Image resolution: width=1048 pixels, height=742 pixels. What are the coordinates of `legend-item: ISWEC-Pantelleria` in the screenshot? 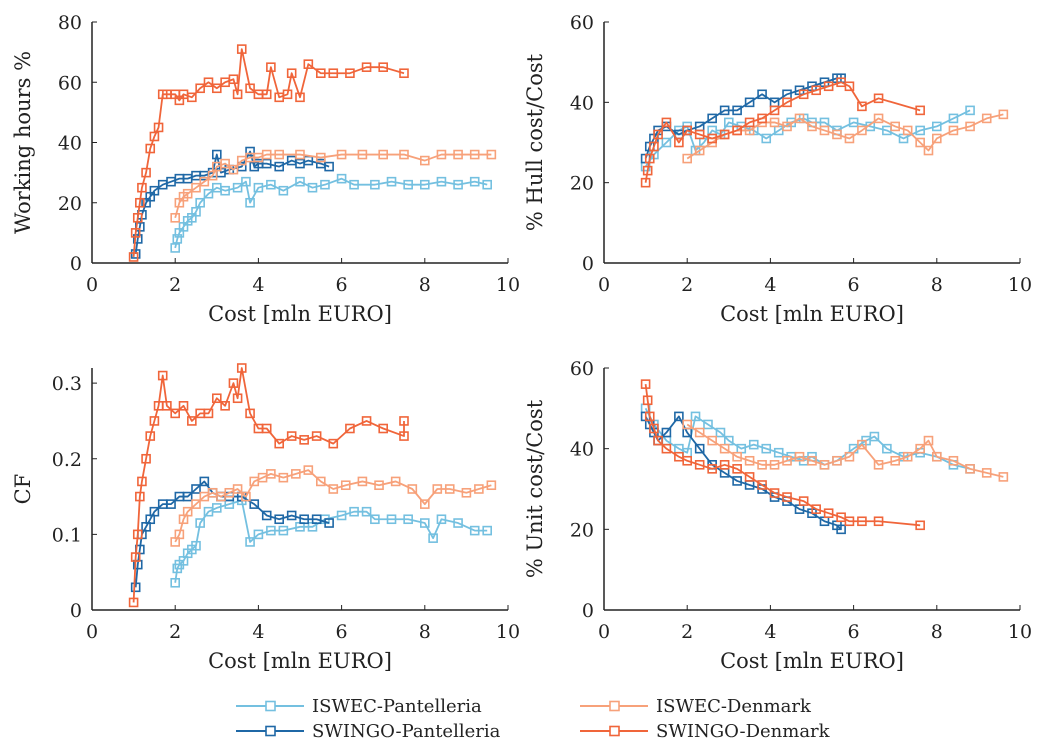 It's located at (359, 706).